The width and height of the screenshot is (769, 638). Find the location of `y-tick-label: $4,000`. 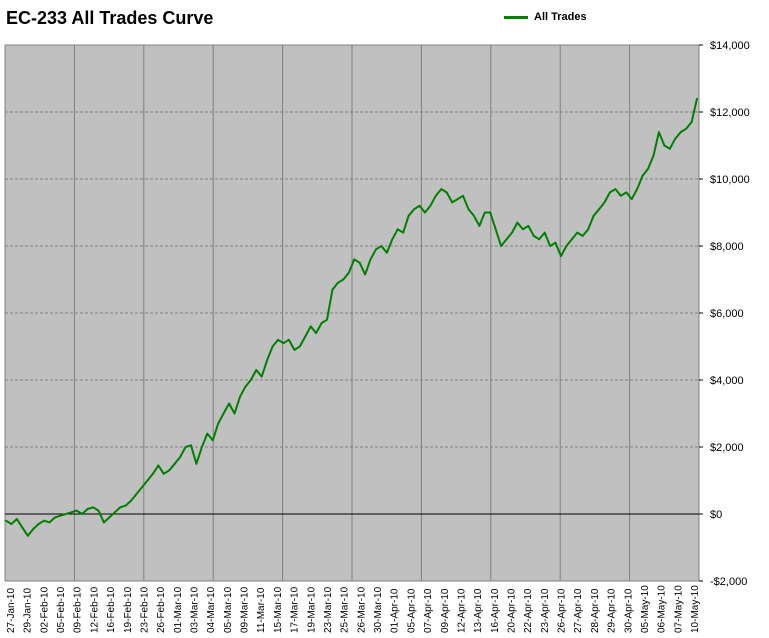

y-tick-label: $4,000 is located at coordinates (727, 381).